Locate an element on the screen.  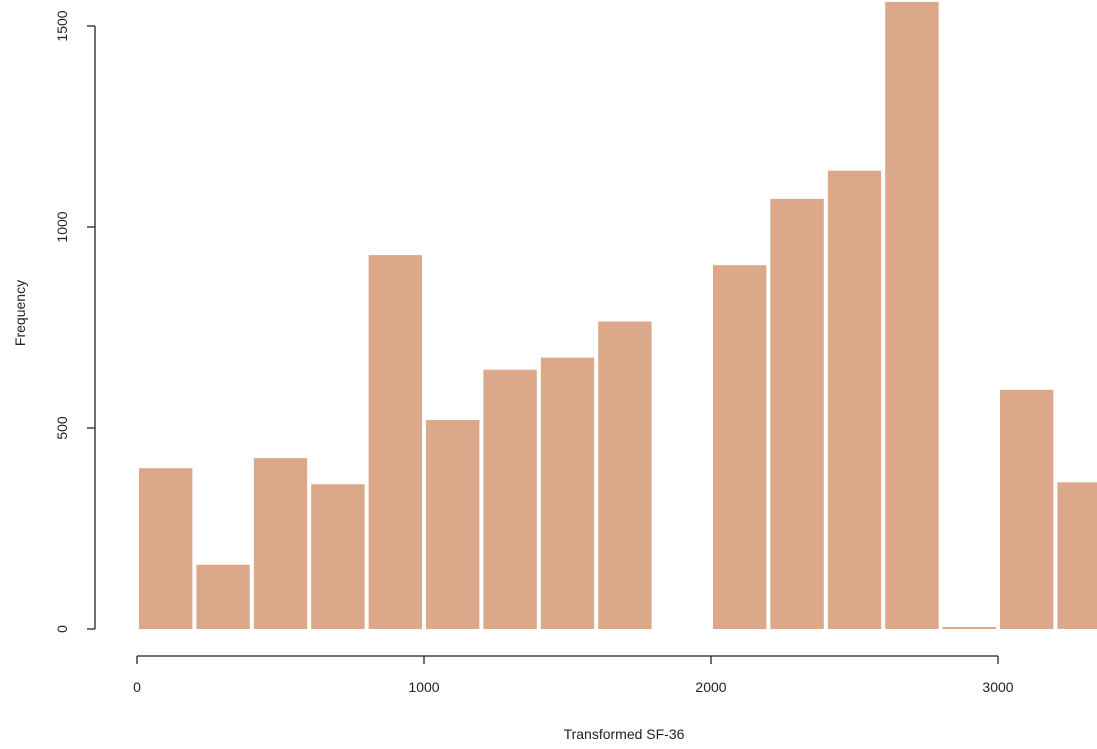
y-tick-label: 500 is located at coordinates (62, 428).